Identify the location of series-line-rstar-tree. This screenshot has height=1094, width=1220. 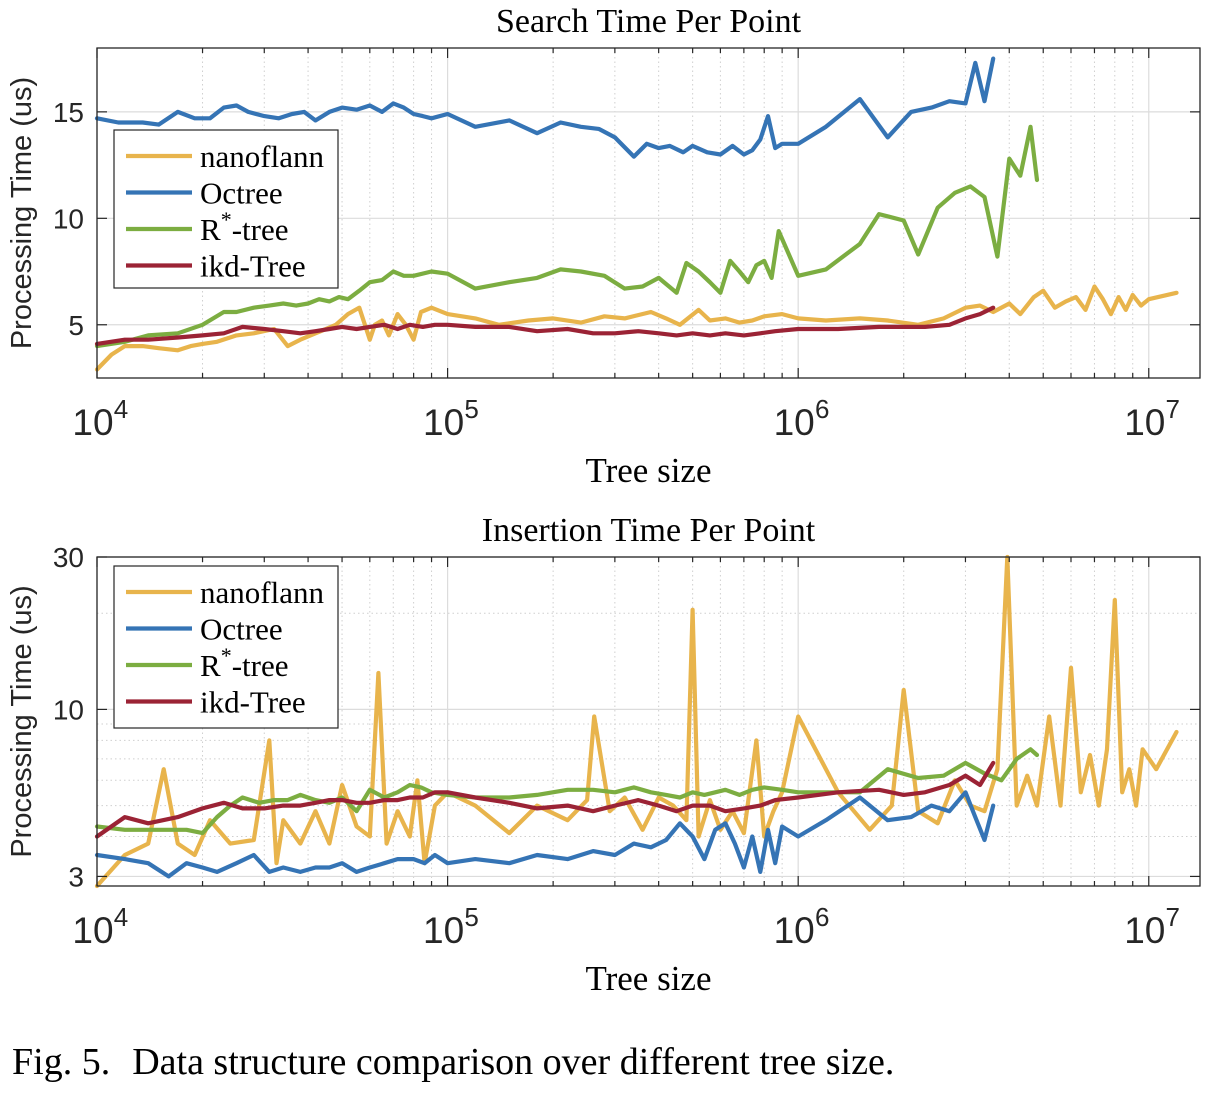
(567, 791).